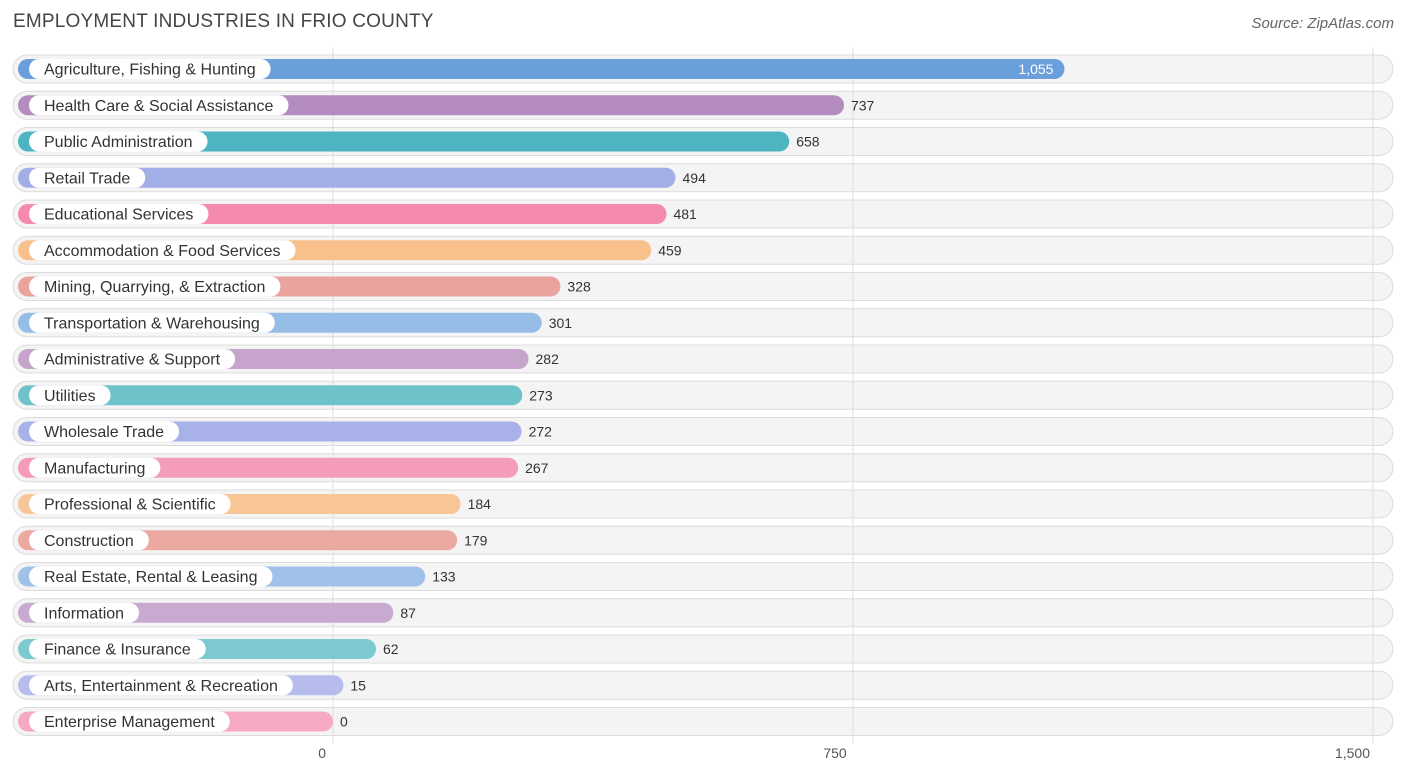  What do you see at coordinates (391, 649) in the screenshot?
I see `value-label: 62` at bounding box center [391, 649].